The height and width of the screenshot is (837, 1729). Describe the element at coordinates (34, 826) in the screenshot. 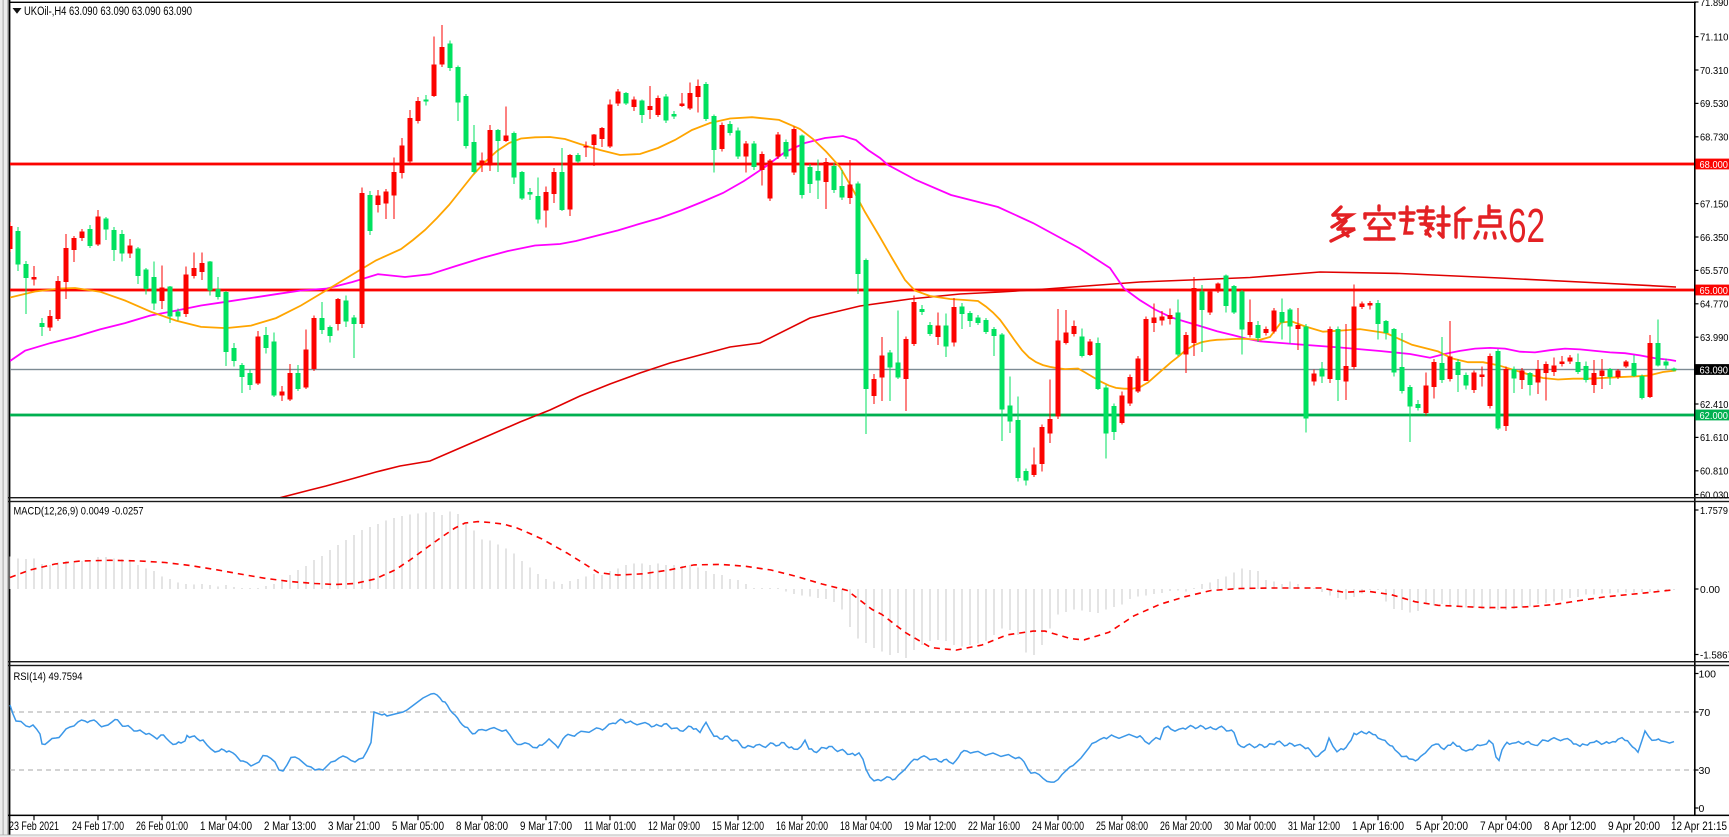

I see `svg-text: 23 Feb 2021` at that location.